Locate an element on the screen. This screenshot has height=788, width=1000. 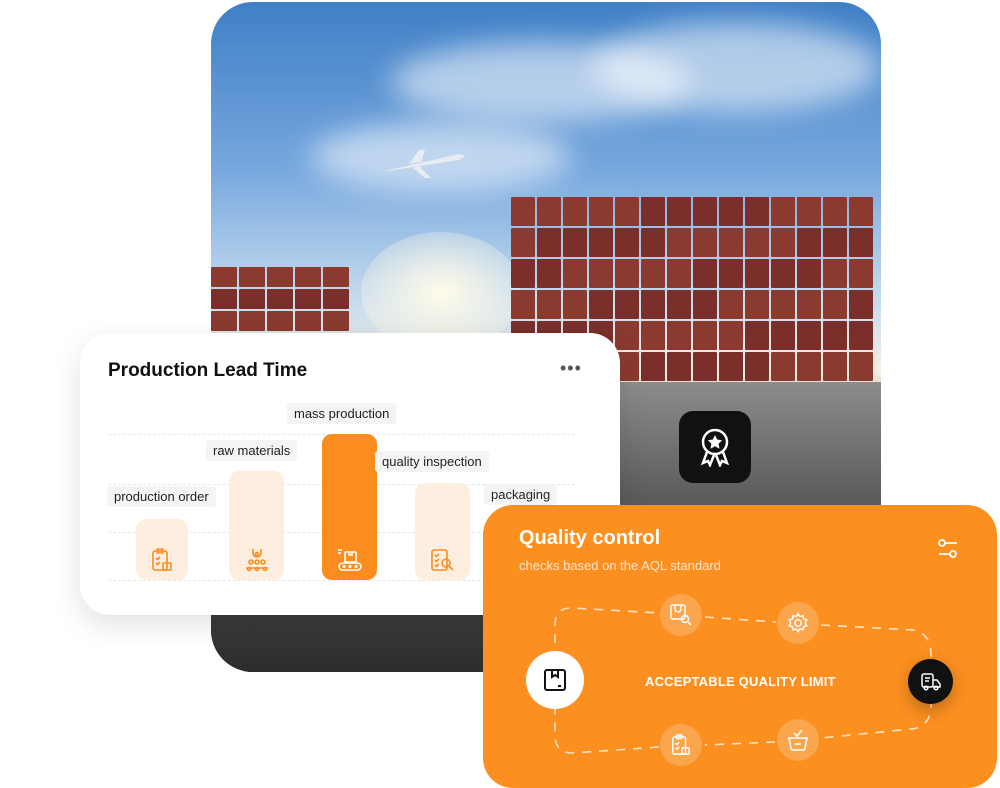
gear-icon is located at coordinates (798, 623).